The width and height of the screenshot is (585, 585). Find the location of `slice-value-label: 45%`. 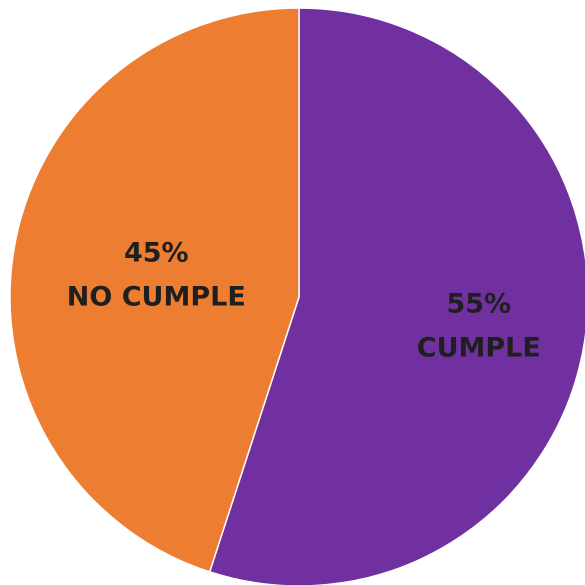

slice-value-label: 45% is located at coordinates (156, 252).